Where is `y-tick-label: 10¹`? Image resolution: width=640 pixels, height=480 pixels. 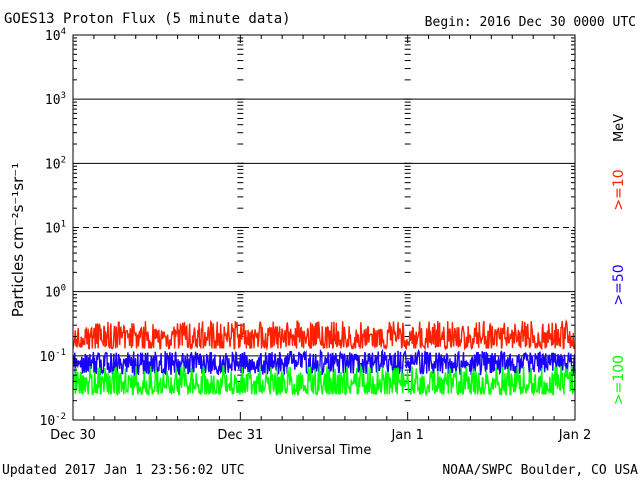 y-tick-label: 10¹ is located at coordinates (55, 228).